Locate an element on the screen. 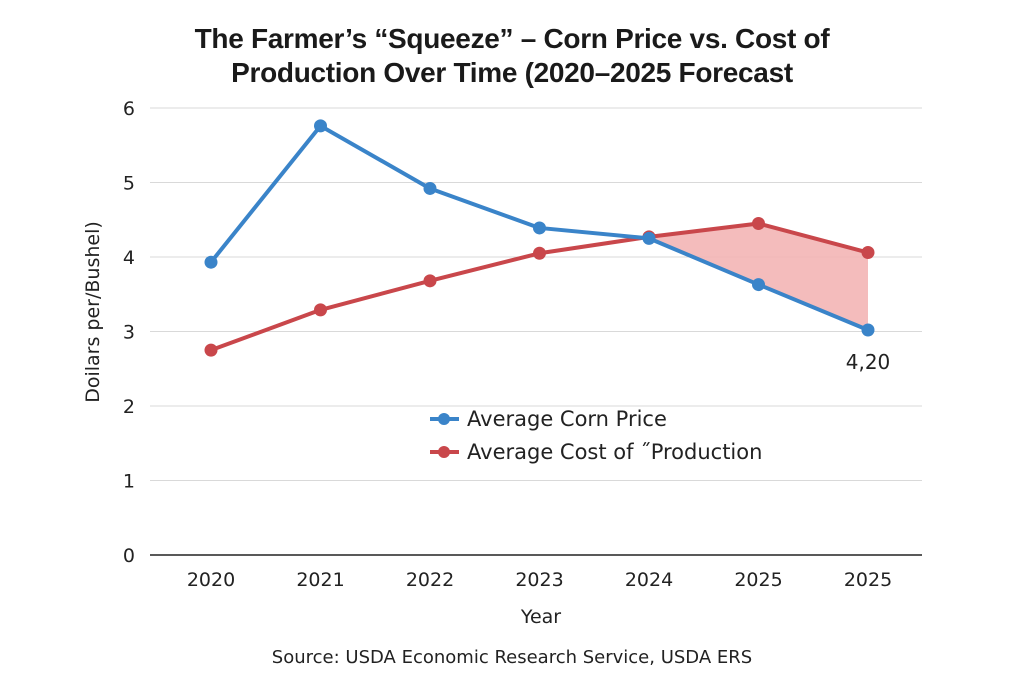  legend-corn-price-marker is located at coordinates (444, 419).